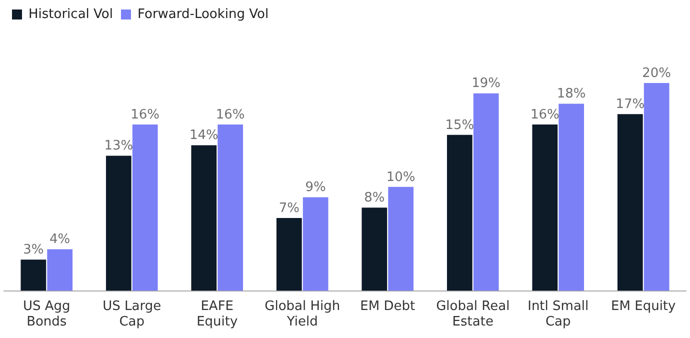 The image size is (690, 338). Describe the element at coordinates (630, 104) in the screenshot. I see `data-label: 17%` at that location.